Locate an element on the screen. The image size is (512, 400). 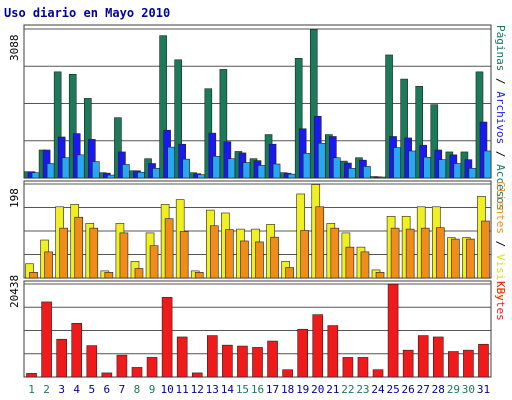
y-max-label: 3088 is located at coordinates (14, 48).